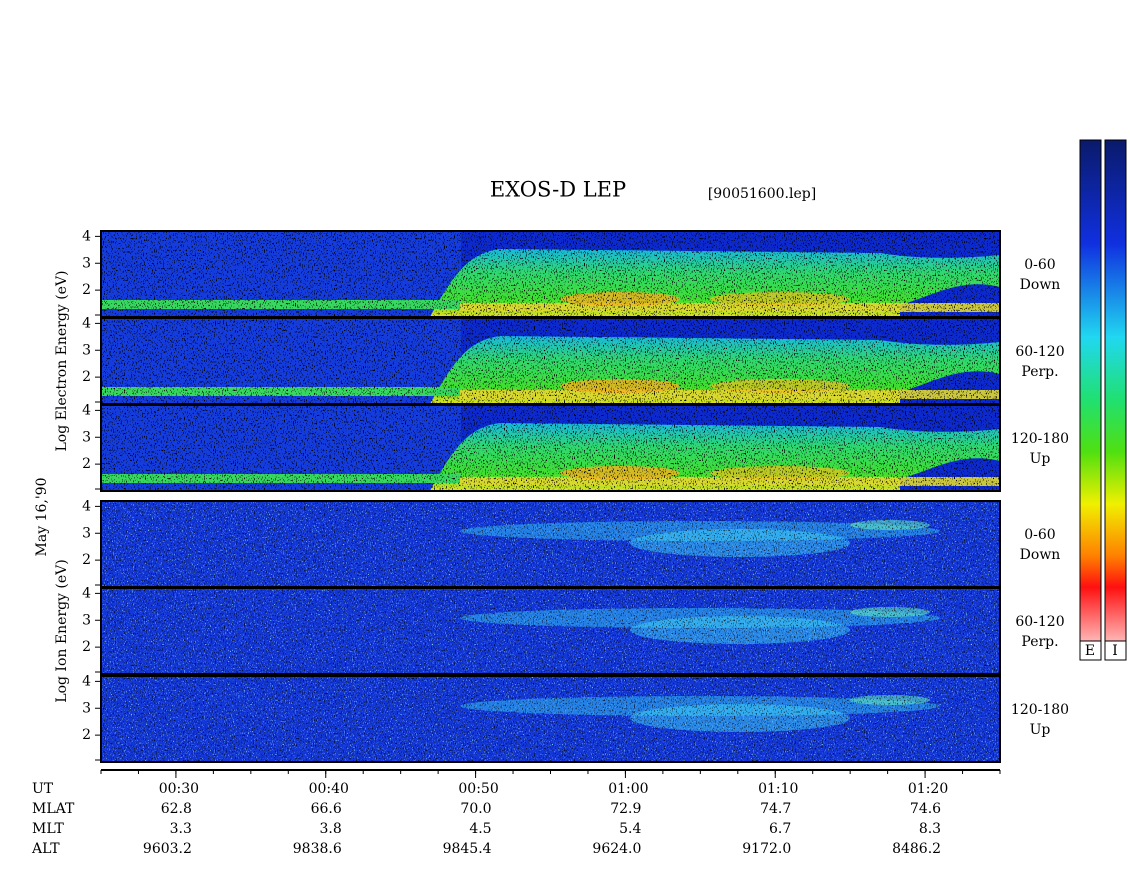  What do you see at coordinates (326, 809) in the screenshot?
I see `ephemeris-value: 66.6` at bounding box center [326, 809].